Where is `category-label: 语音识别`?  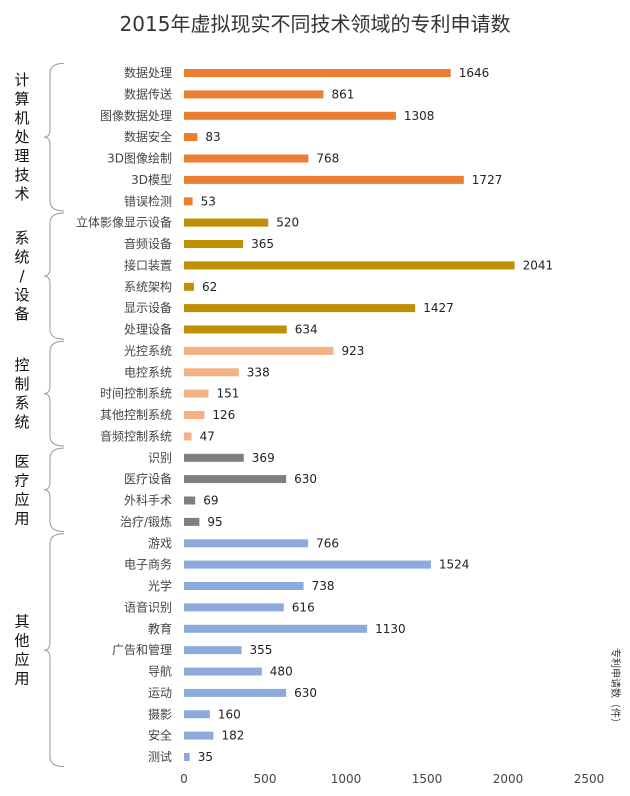 category-label: 语音识别 is located at coordinates (148, 606).